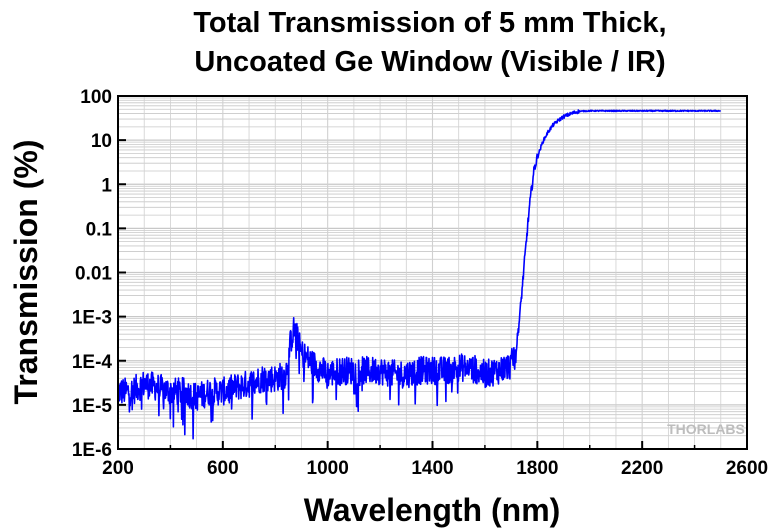 This screenshot has width=780, height=531. Describe the element at coordinates (93, 274) in the screenshot. I see `y-tick-label: 0.01` at that location.